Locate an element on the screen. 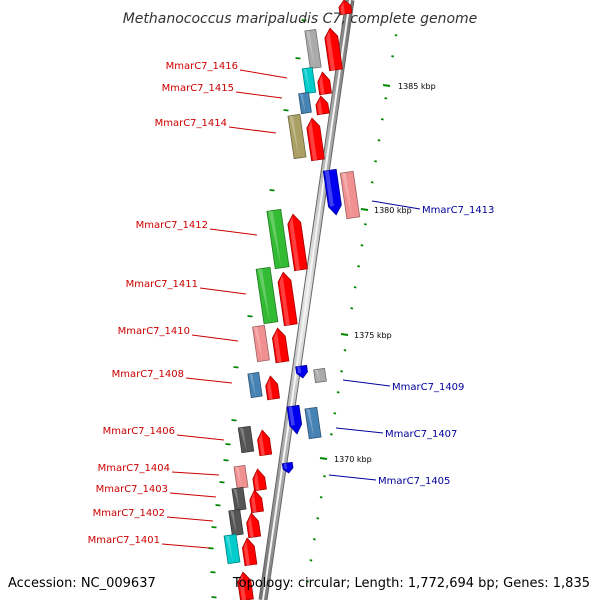 This screenshot has height=600, width=600. gene-1416-ortholog is located at coordinates (313, 49).